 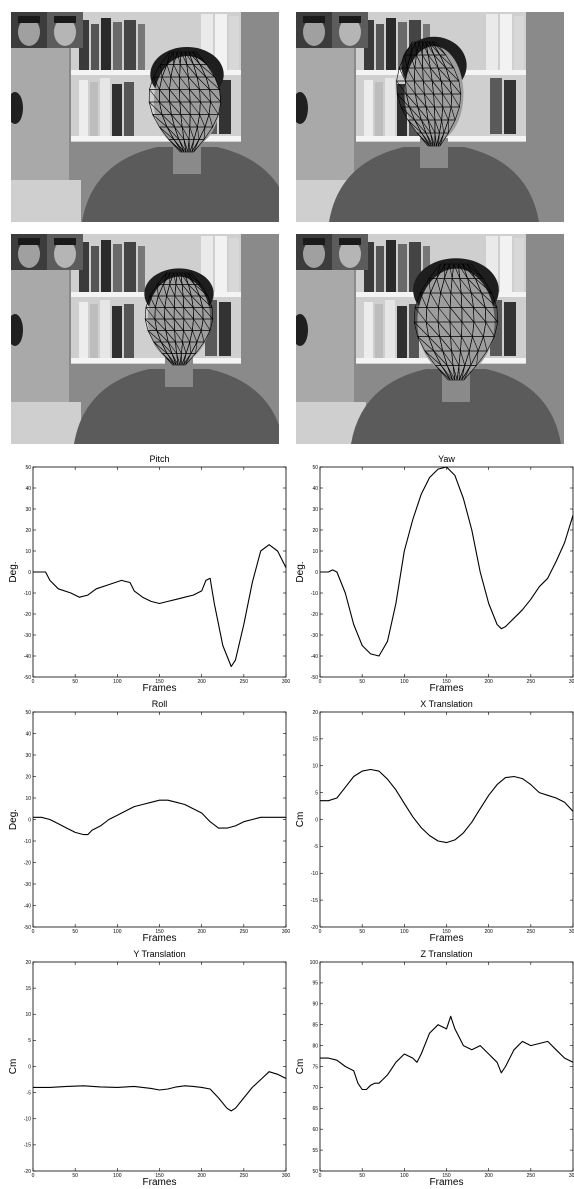 I want to click on shirt, so click(x=176, y=406).